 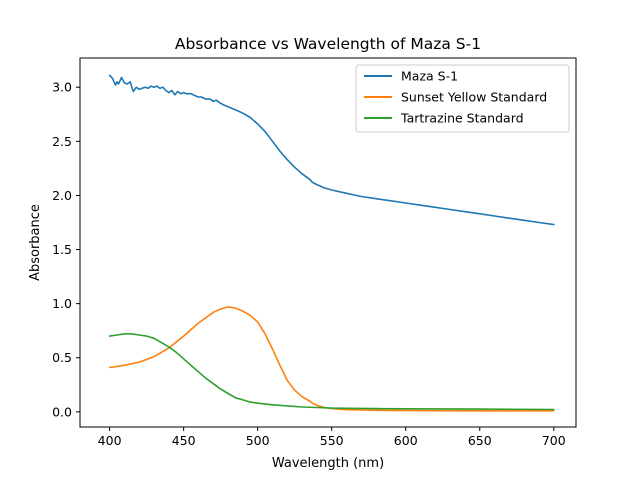 I want to click on x-tick-label: 500, so click(x=258, y=440).